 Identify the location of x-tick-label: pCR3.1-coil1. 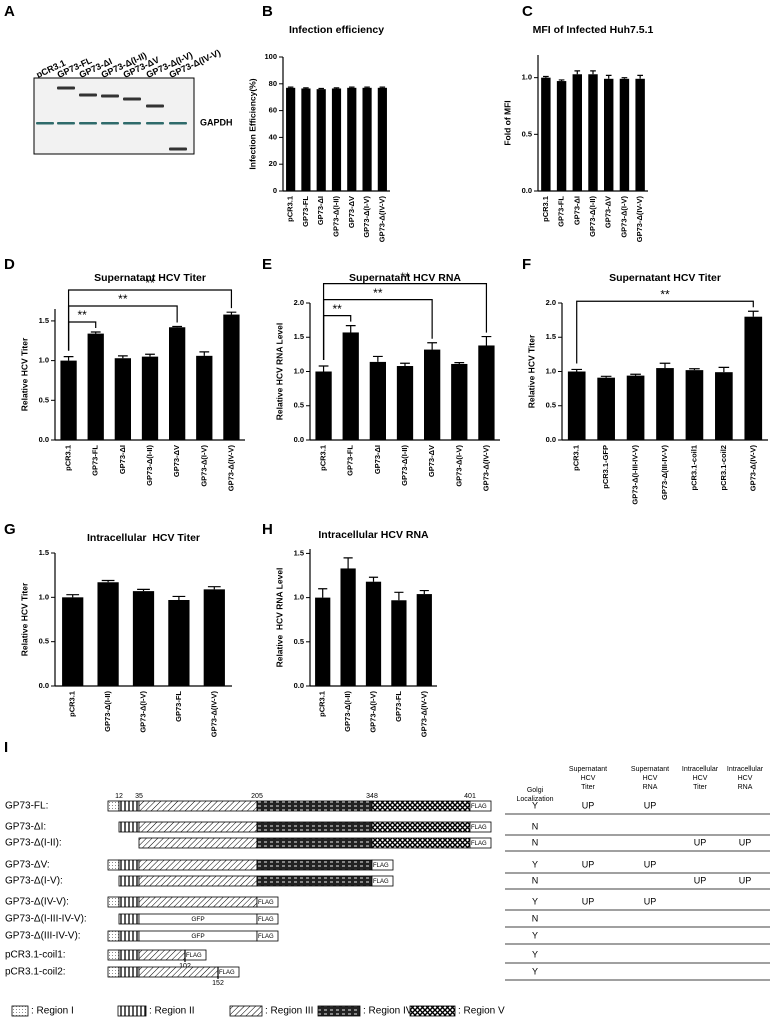
(693, 467).